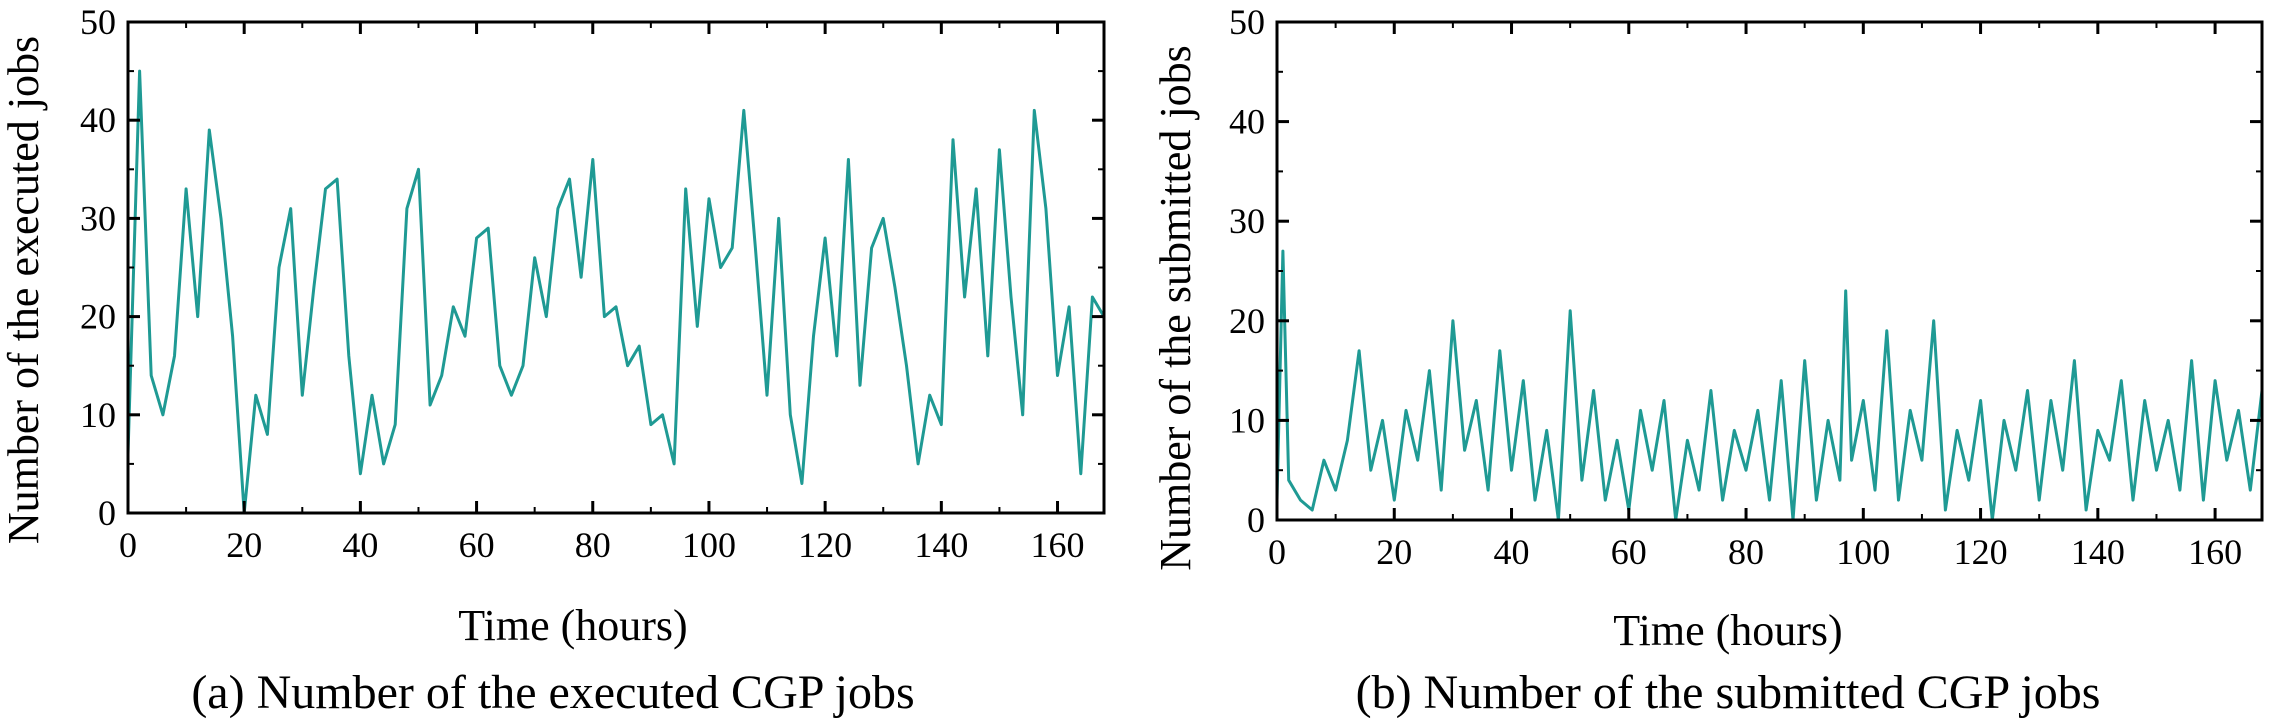 Image resolution: width=2272 pixels, height=722 pixels. I want to click on y-tick-label-a-0: 0, so click(107, 513).